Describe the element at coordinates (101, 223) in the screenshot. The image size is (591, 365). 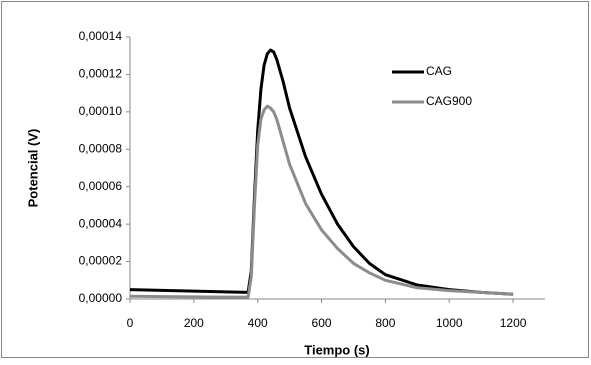
I see `y-tick-label: 0,00004` at that location.